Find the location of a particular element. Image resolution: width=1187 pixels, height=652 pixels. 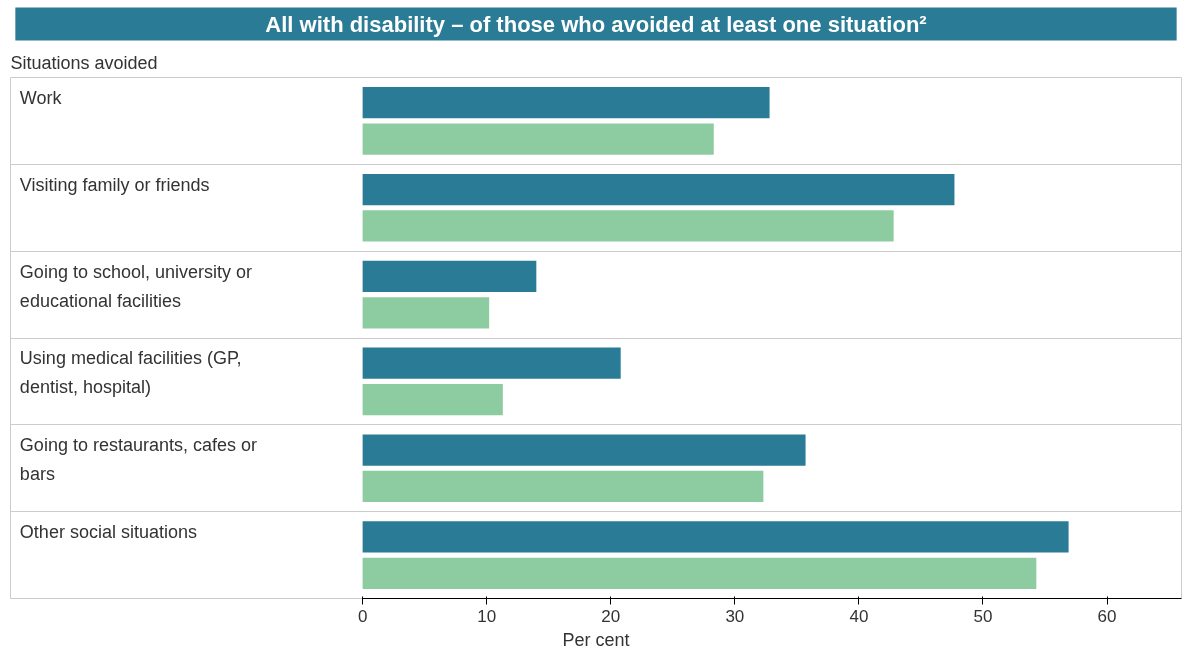

x-tick-label: 40 is located at coordinates (859, 616).